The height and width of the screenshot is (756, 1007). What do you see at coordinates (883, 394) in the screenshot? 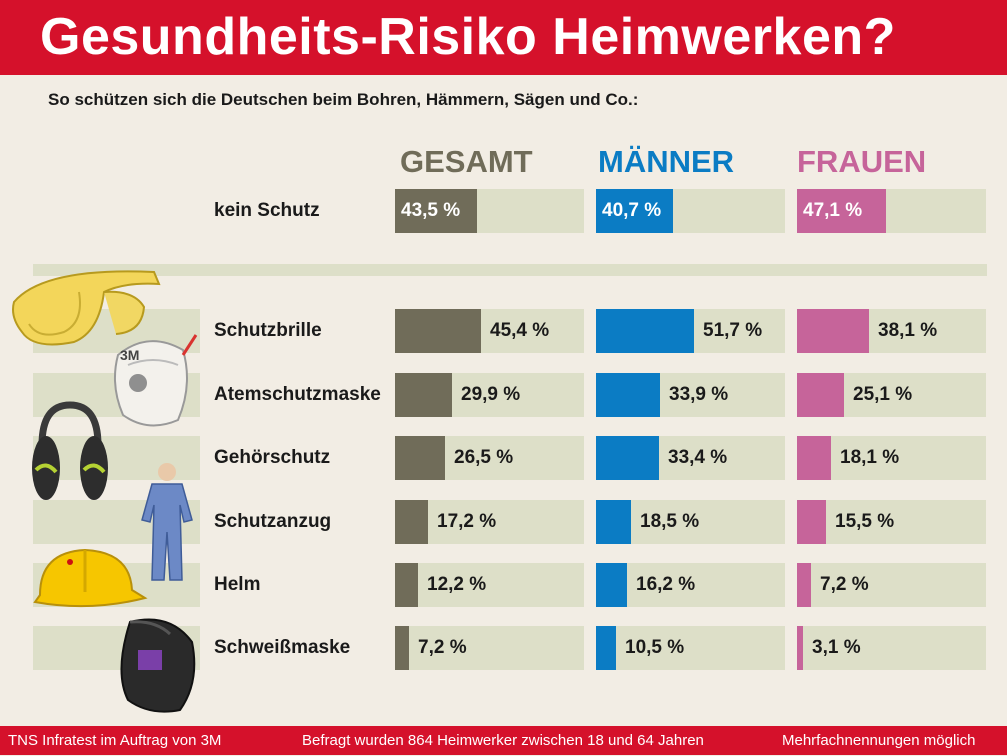
I see `data-label-frauen-atemschutzmaske: 25,1 %` at bounding box center [883, 394].